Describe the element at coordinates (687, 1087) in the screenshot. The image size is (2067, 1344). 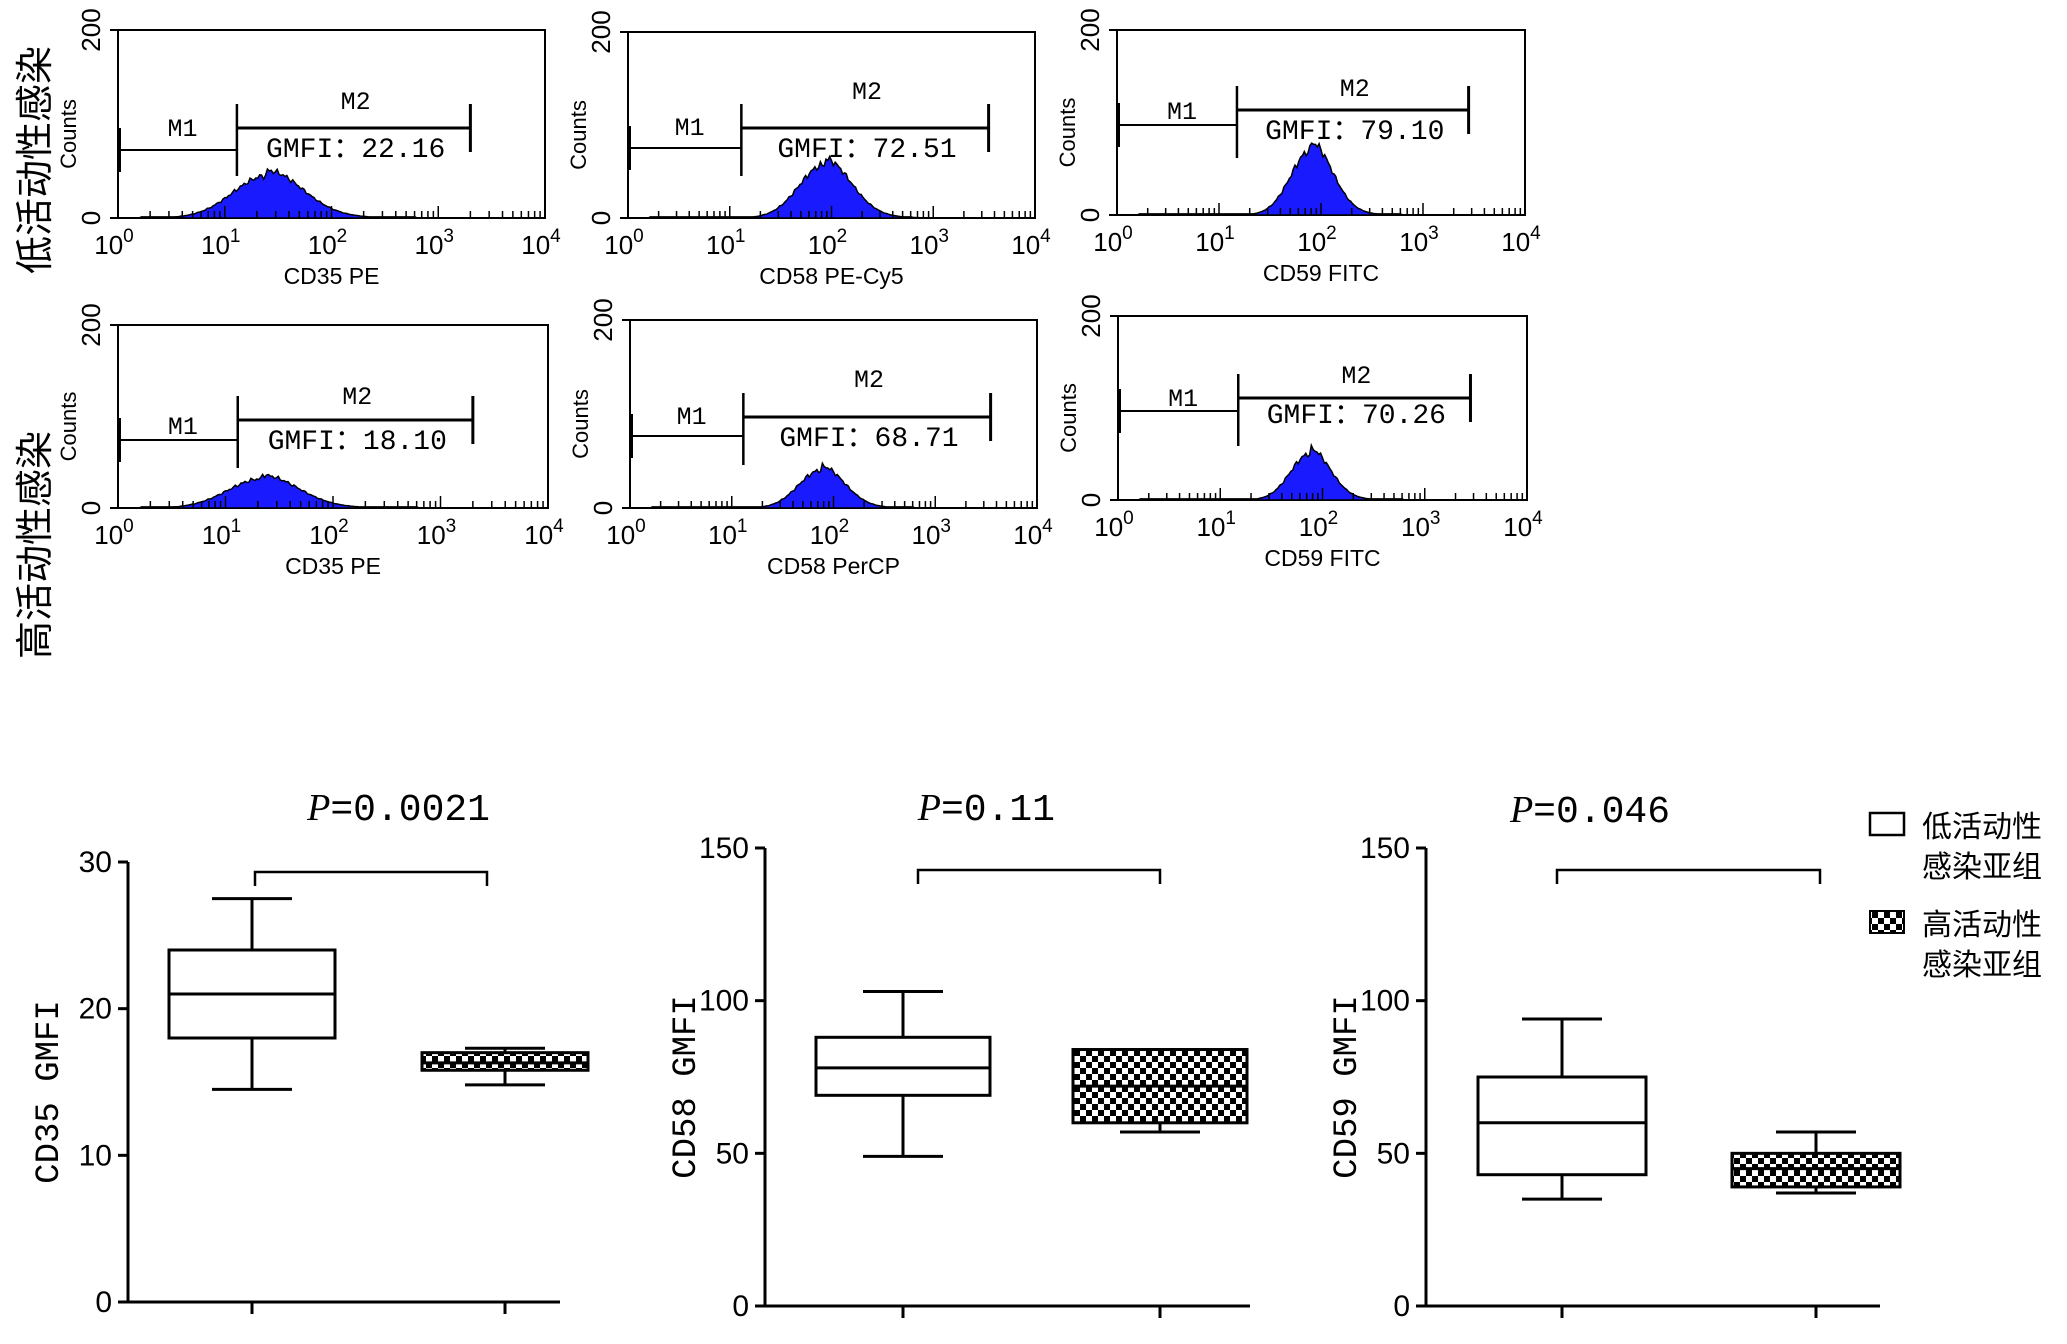
I see `y-axis-label: CD58 GMFI` at that location.